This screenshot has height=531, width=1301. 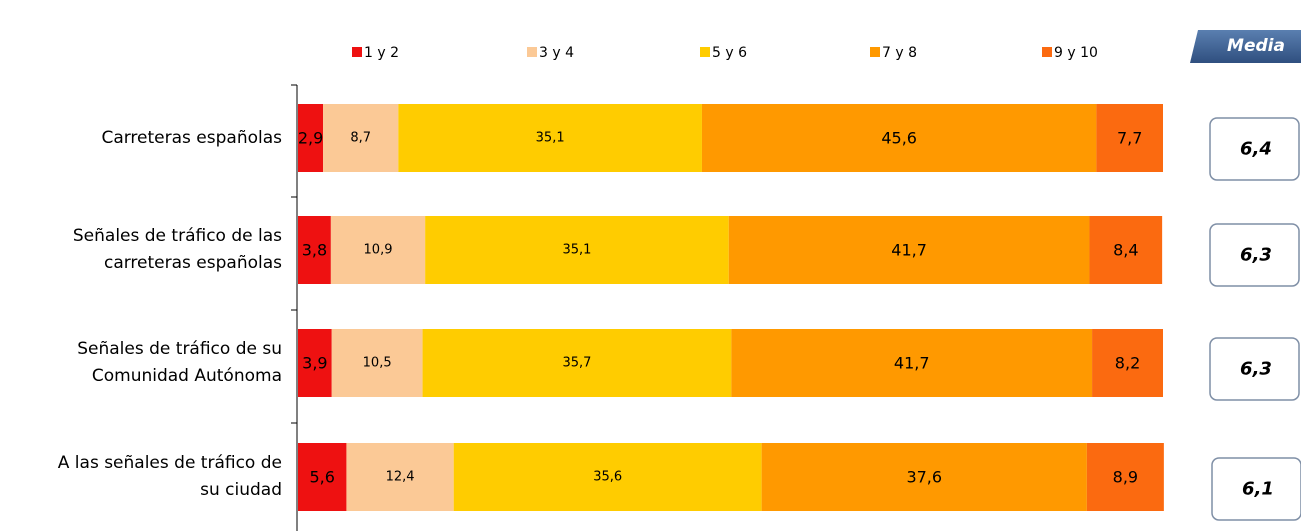 I want to click on data-label: 45,6, so click(x=899, y=138).